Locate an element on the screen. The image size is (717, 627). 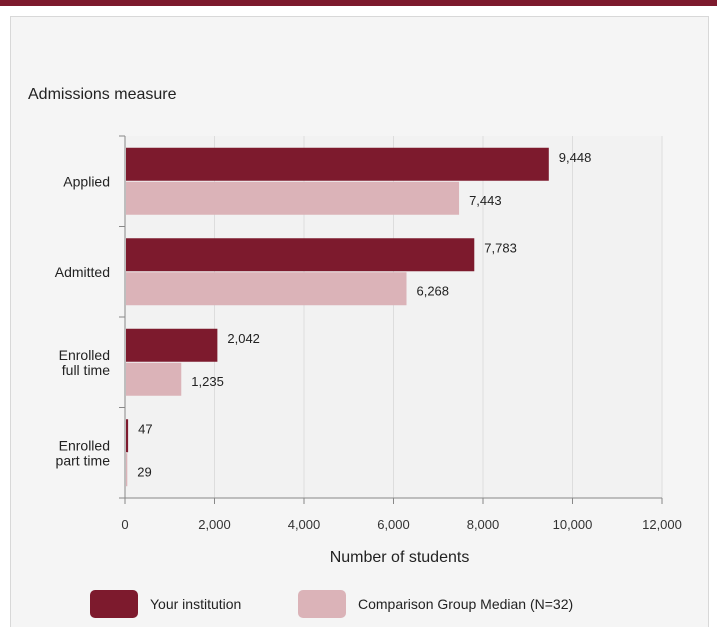
category-label: Enrolled part time is located at coordinates (83, 452).